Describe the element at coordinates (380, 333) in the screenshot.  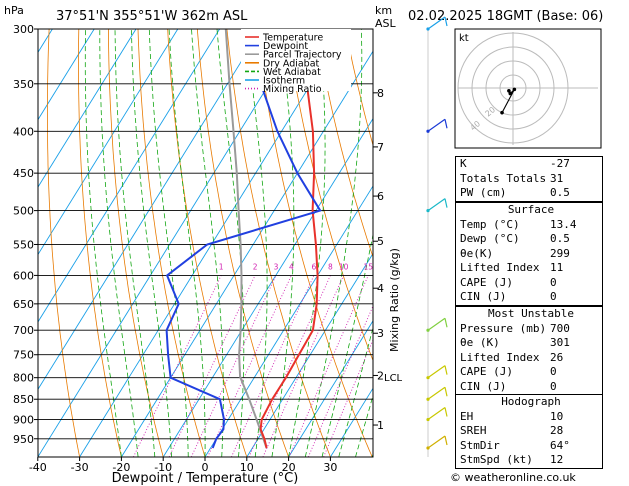
I see `altitude-tick-label: 3` at that location.